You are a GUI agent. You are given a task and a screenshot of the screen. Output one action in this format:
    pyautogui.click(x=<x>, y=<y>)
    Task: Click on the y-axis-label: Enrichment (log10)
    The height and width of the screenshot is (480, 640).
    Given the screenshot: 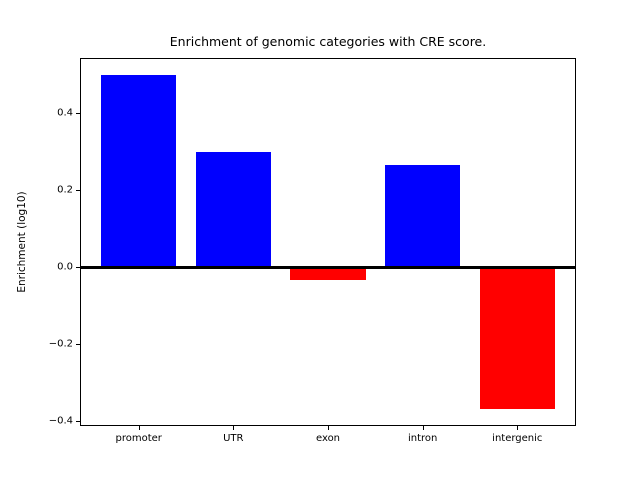 What is the action you would take?
    pyautogui.click(x=22, y=242)
    